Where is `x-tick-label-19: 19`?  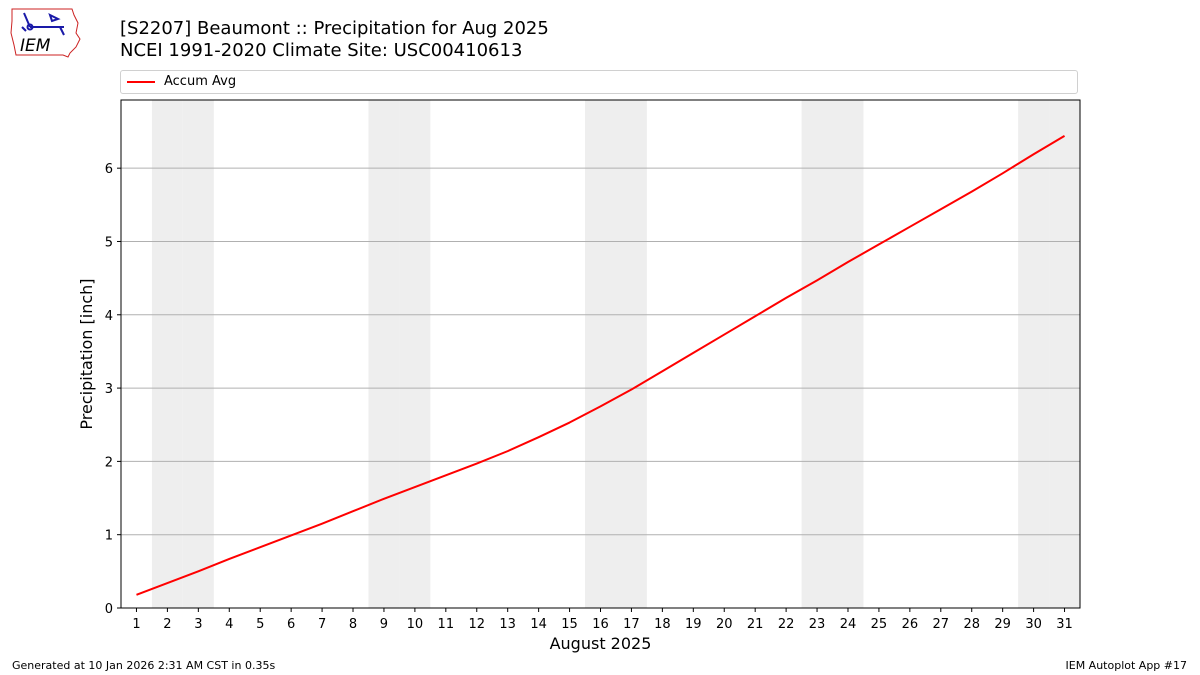
x-tick-label-19: 19 is located at coordinates (693, 624).